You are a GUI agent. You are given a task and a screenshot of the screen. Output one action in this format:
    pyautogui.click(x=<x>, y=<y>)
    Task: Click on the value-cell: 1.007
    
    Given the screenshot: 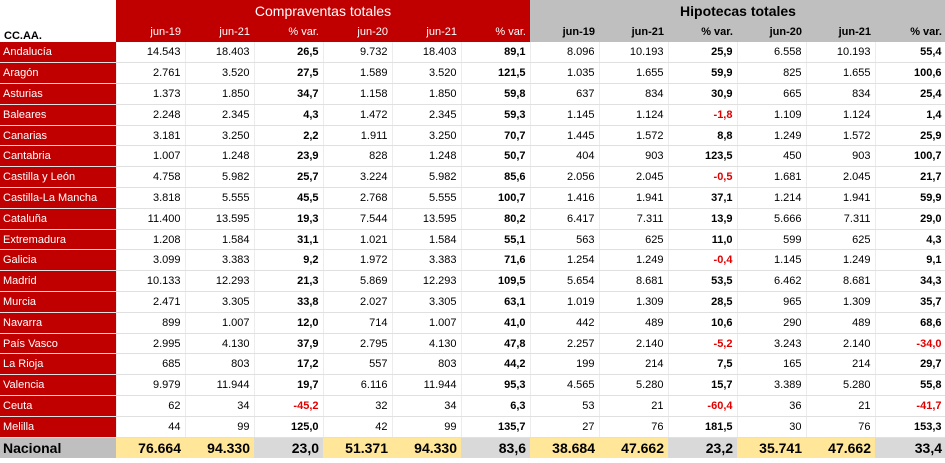 What is the action you would take?
    pyautogui.click(x=151, y=156)
    